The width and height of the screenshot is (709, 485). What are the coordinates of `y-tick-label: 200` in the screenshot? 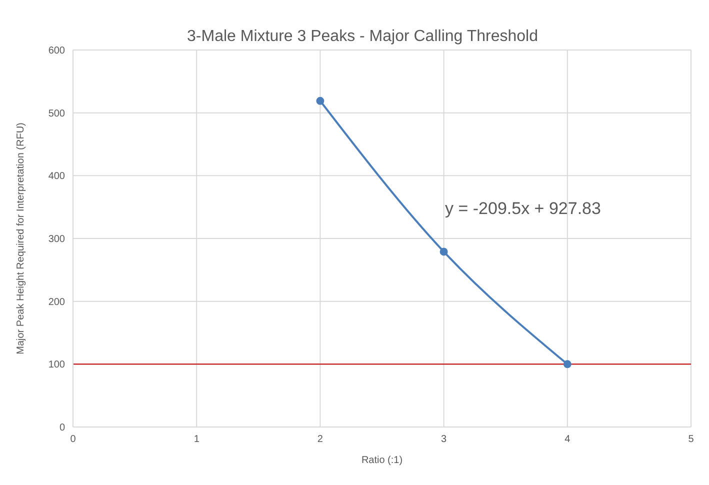 It's located at (57, 302).